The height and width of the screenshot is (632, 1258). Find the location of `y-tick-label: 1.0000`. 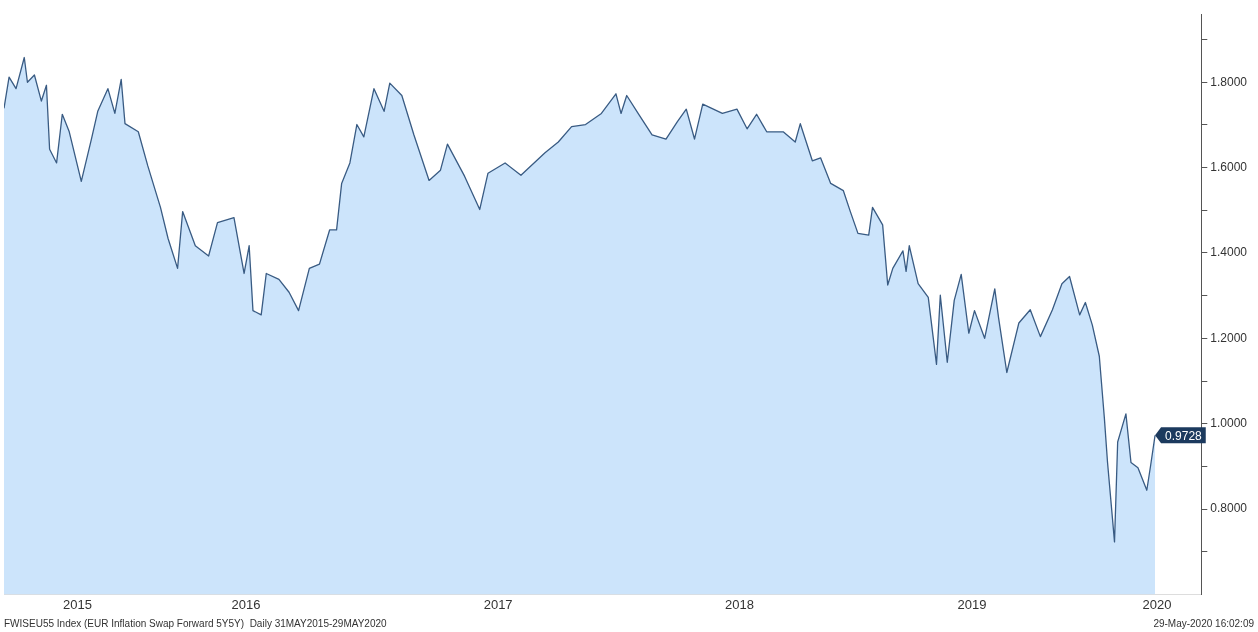

y-tick-label: 1.0000 is located at coordinates (1229, 423).